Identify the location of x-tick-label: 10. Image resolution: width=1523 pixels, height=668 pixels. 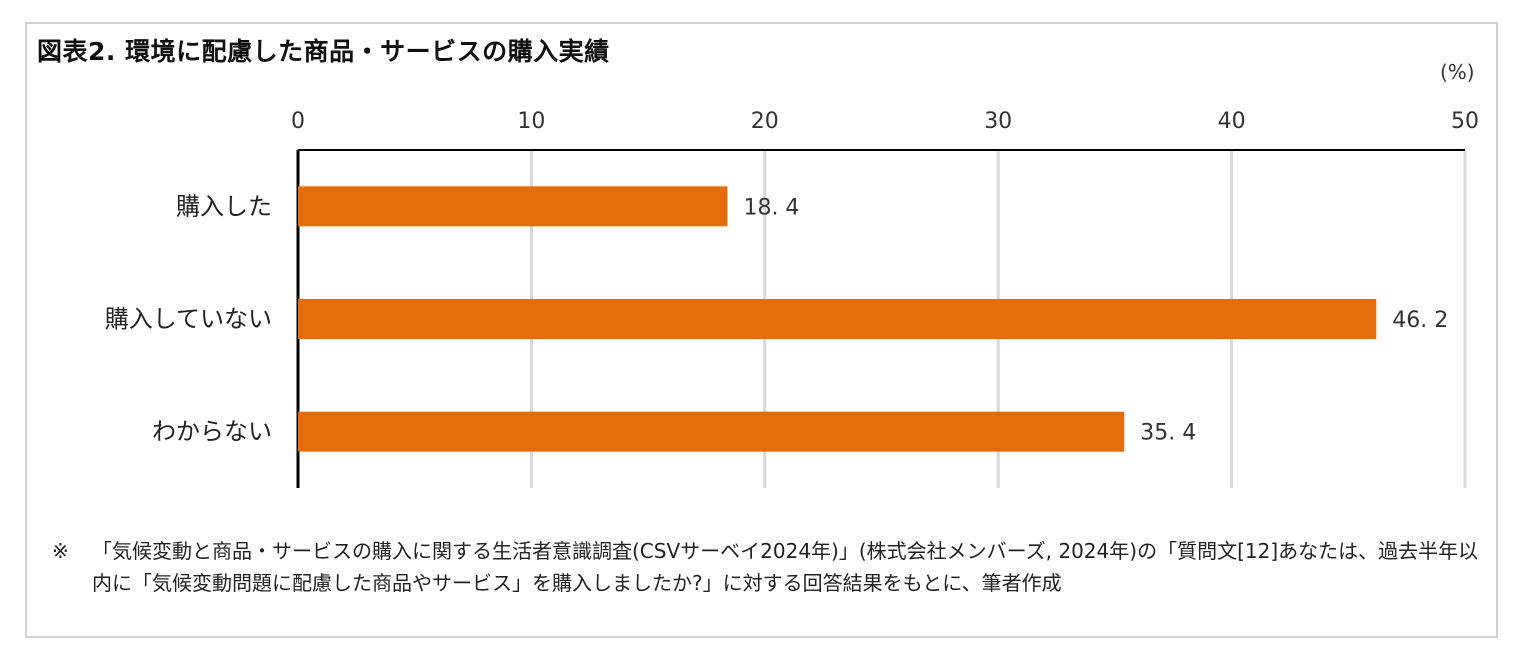
(531, 121).